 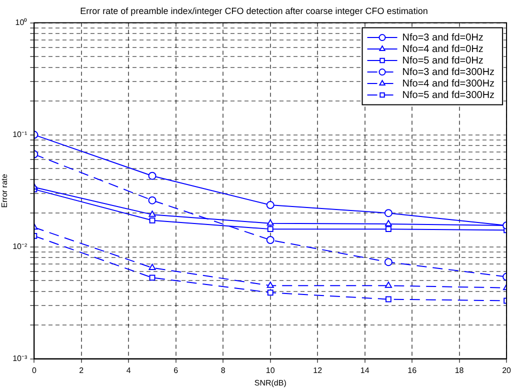 What do you see at coordinates (507, 370) in the screenshot?
I see `x-tick-label: 20` at bounding box center [507, 370].